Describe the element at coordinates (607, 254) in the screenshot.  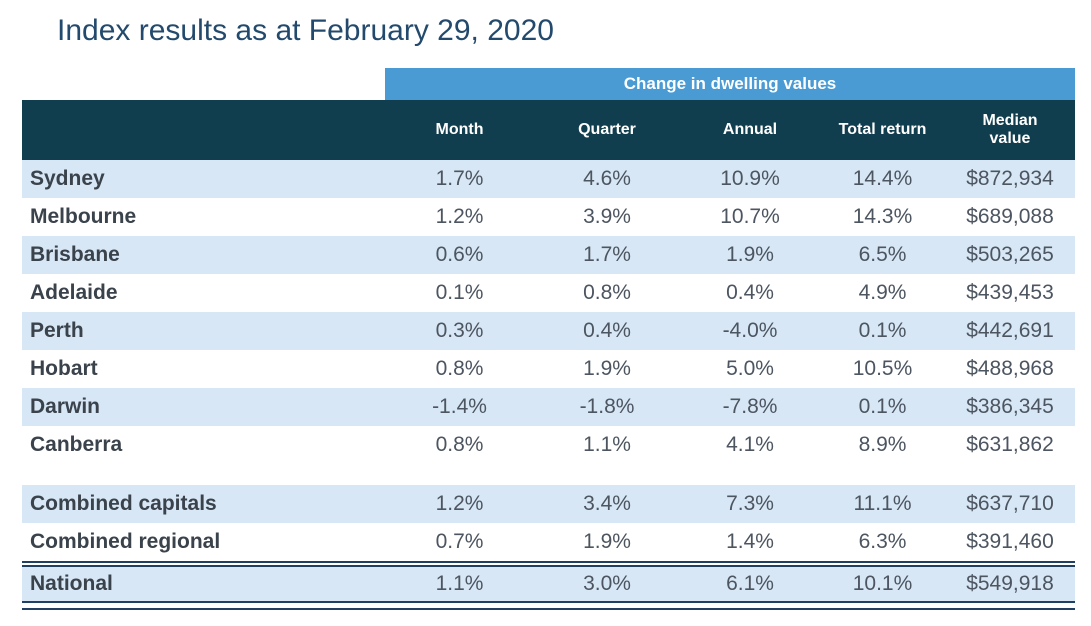
I see `cell-quarter: 1.7%` at that location.